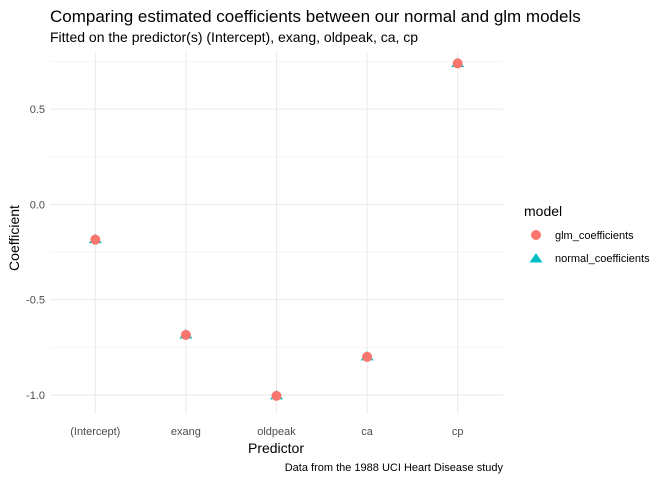  I want to click on y-tick-label: -1.0, so click(35, 396).